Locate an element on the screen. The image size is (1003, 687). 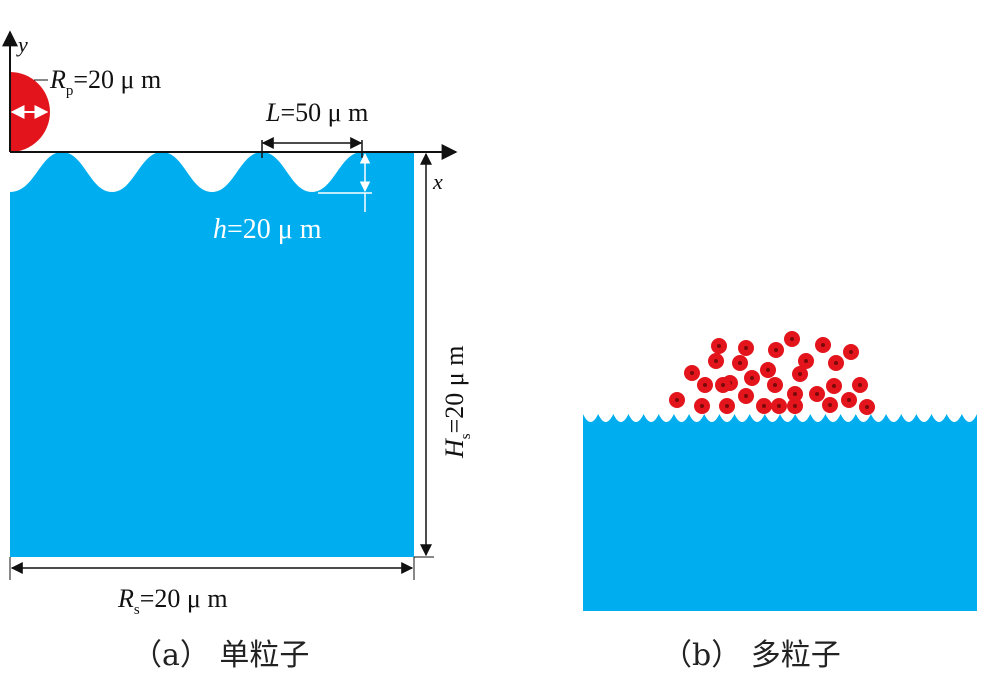
substrate-multi is located at coordinates (780, 512).